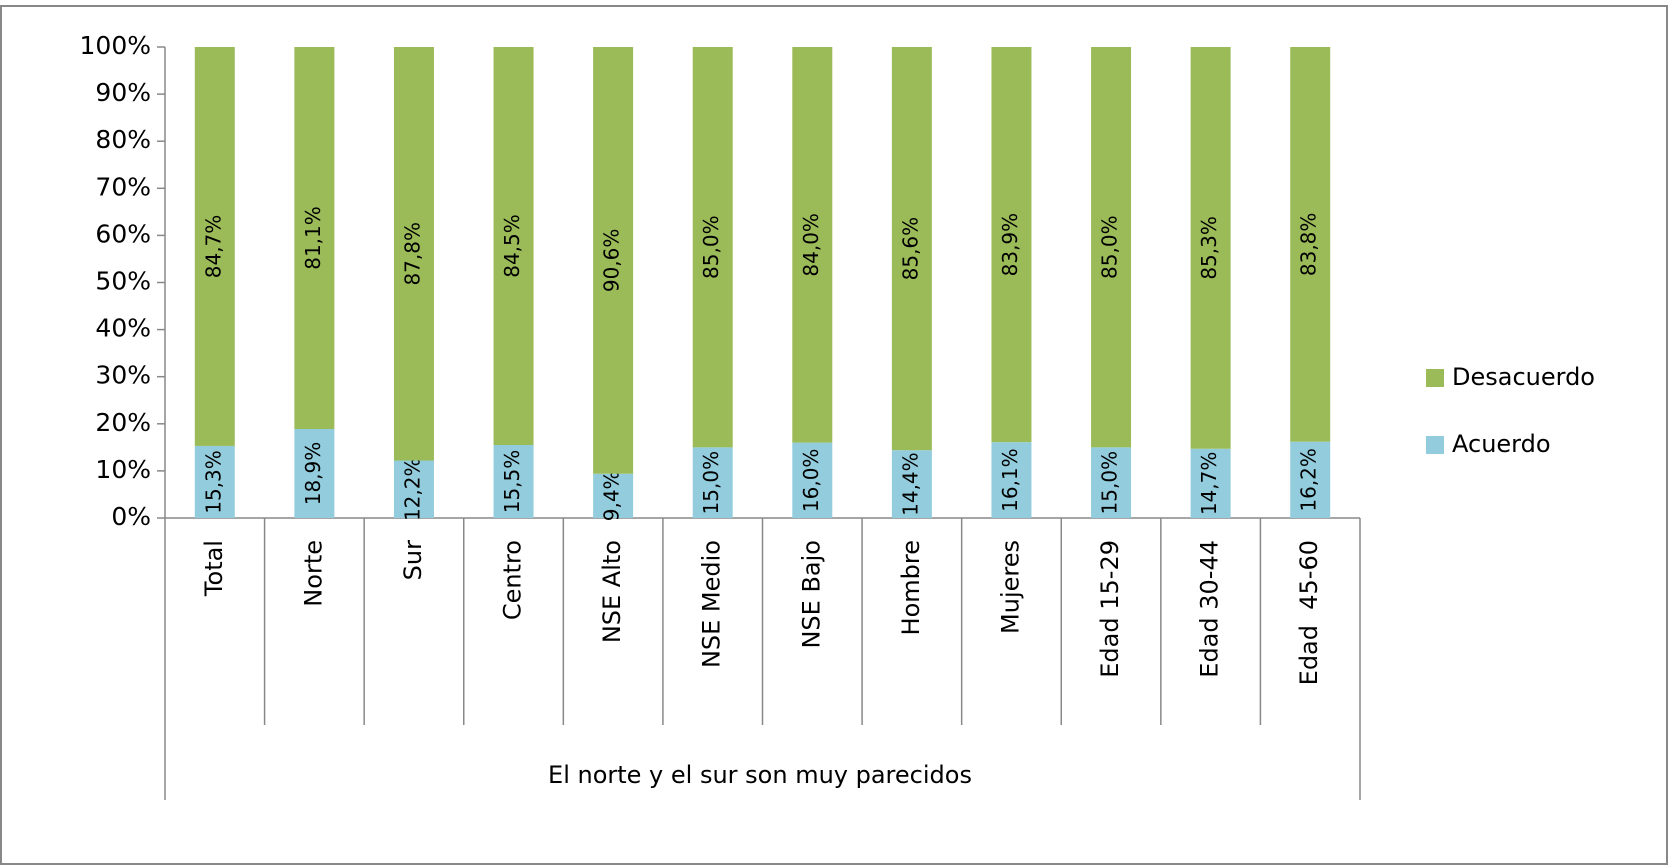 The height and width of the screenshot is (865, 1668). I want to click on value-label: 81,1%, so click(313, 238).